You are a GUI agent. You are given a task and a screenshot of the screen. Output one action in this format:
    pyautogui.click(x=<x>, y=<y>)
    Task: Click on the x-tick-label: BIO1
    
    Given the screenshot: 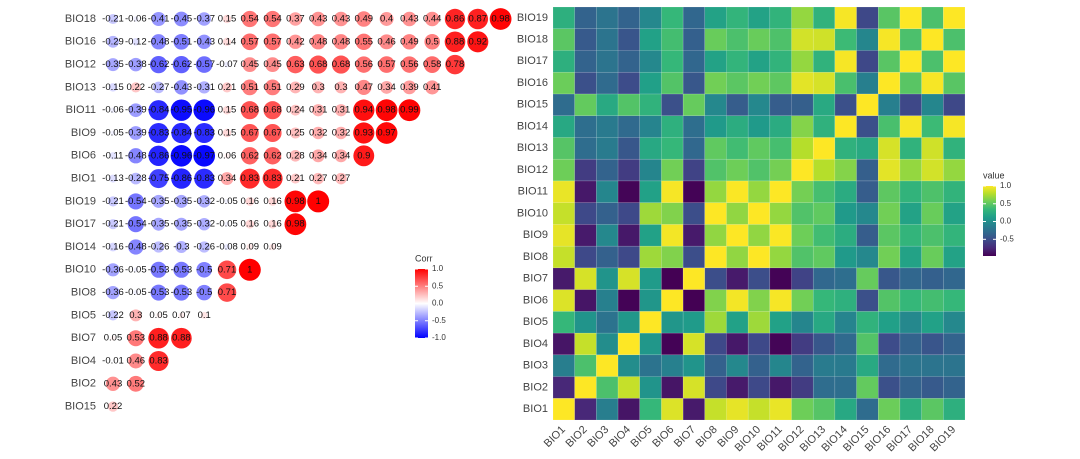 What is the action you would take?
    pyautogui.click(x=555, y=437)
    